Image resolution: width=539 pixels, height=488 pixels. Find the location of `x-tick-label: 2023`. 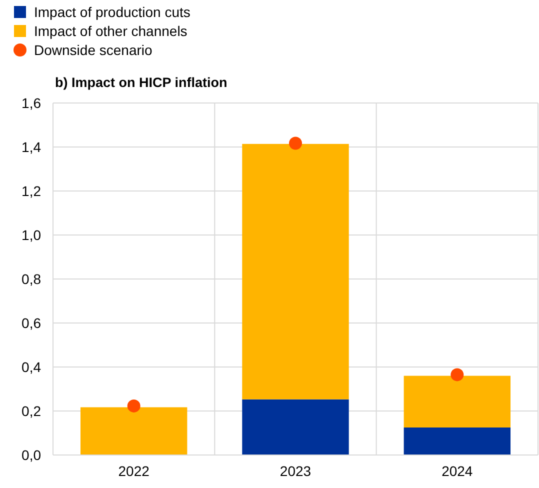

x-tick-label: 2023 is located at coordinates (296, 471).